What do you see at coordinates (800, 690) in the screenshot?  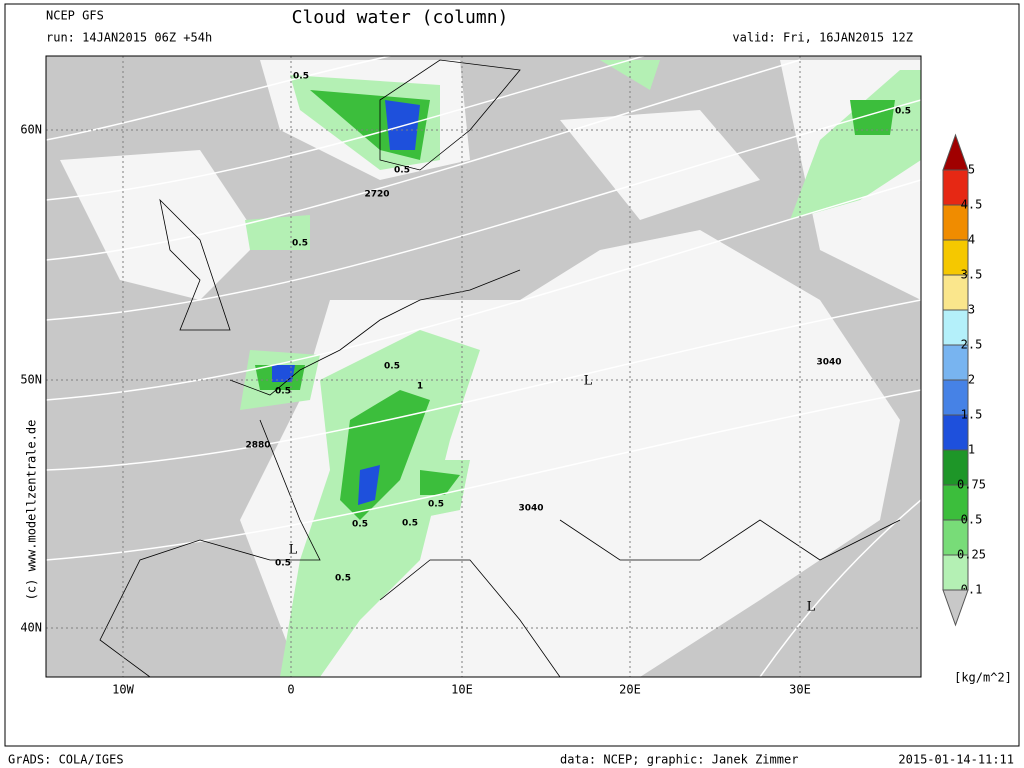 I see `lon-label: 30E` at bounding box center [800, 690].